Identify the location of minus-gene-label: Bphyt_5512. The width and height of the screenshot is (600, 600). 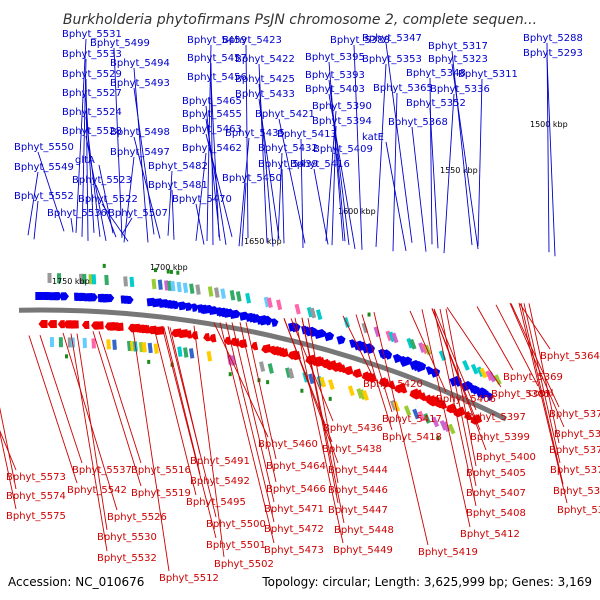
(189, 578).